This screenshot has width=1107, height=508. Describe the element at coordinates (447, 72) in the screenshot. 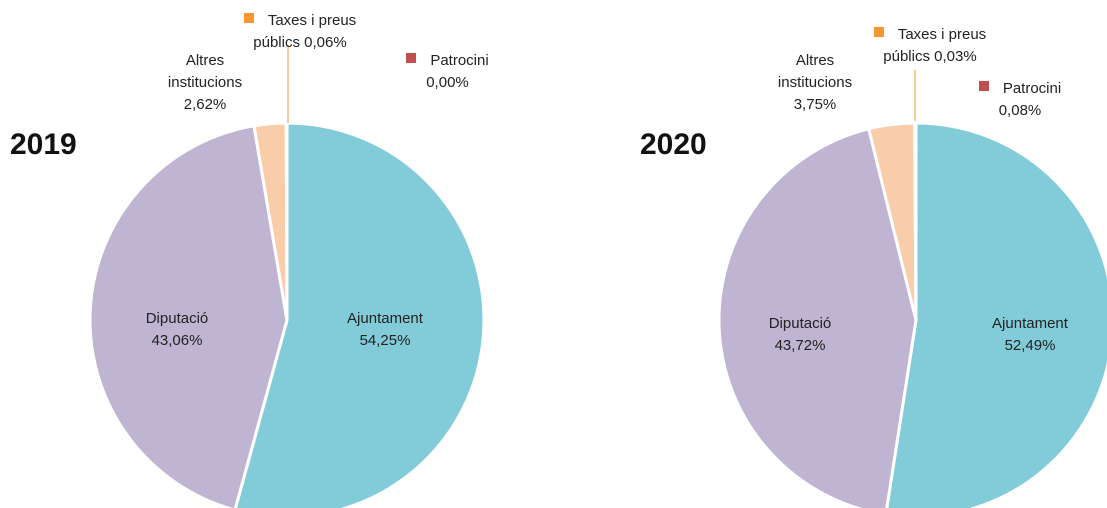

I see `slice-label: Patrocini 0,00%` at that location.